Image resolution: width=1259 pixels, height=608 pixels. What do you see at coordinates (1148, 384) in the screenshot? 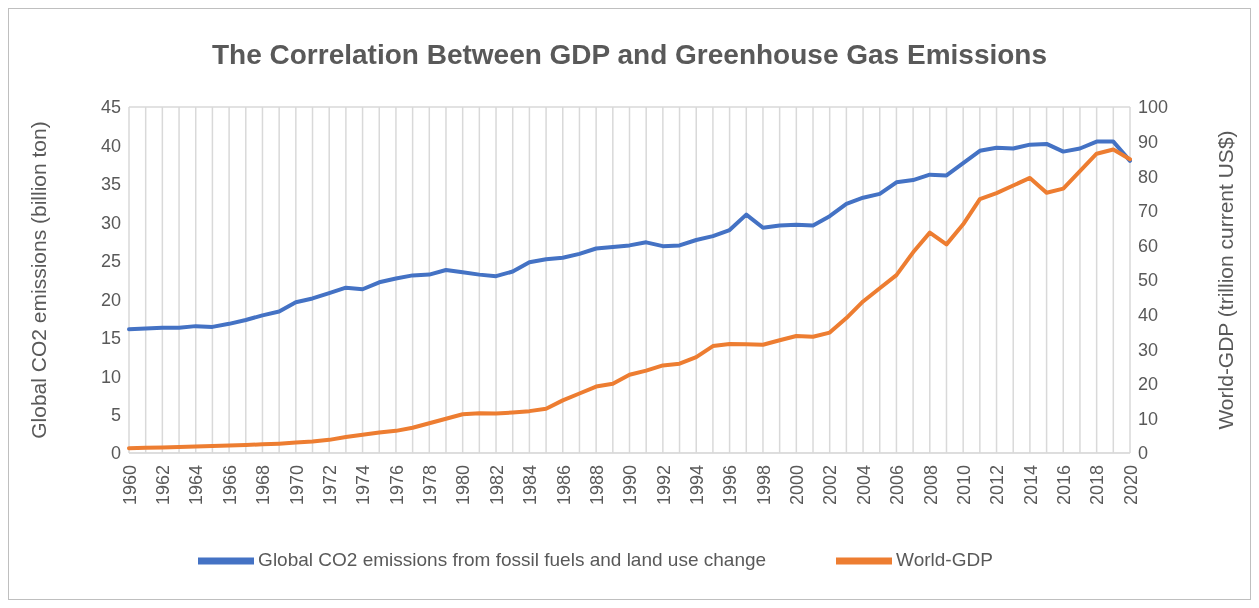
I see `y2-tick-label: 20` at bounding box center [1148, 384].